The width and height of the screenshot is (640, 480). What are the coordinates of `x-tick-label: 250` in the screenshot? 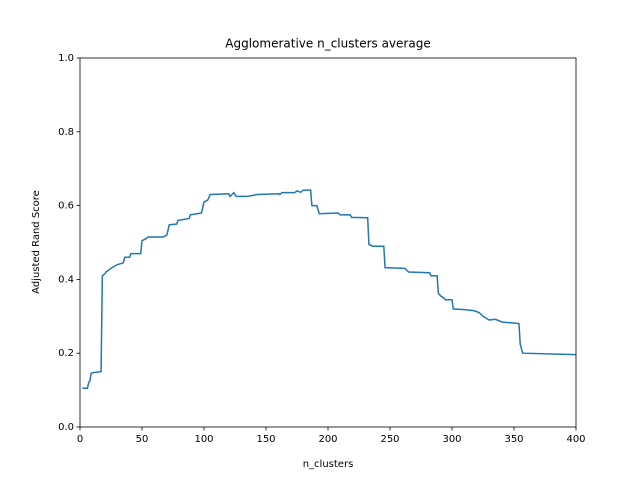 It's located at (389, 439).